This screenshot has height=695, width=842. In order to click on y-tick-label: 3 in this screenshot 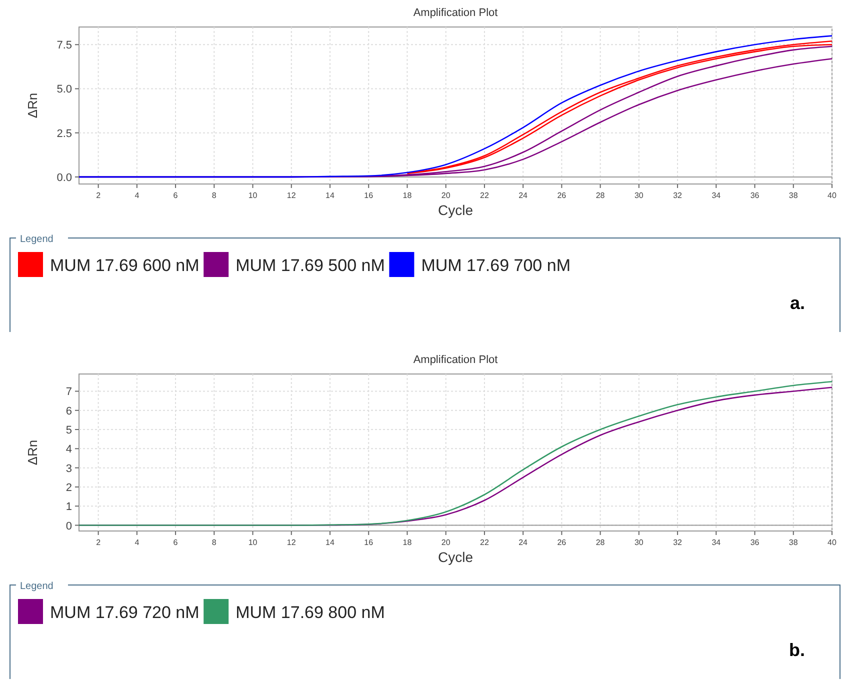, I will do `click(69, 468)`.